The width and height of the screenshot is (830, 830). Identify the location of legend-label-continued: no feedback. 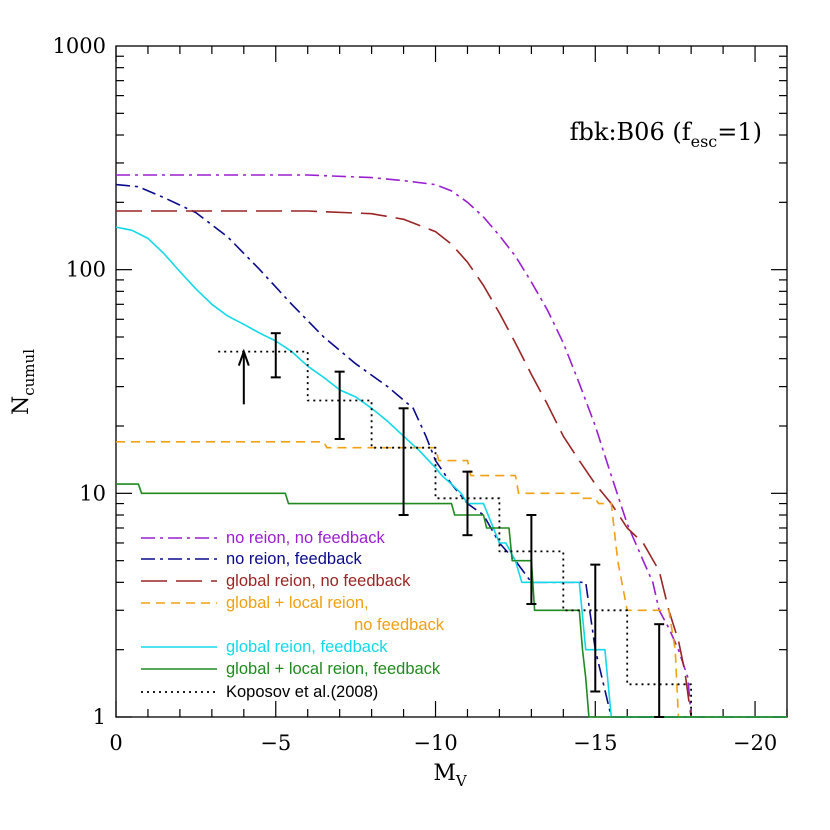
(399, 625).